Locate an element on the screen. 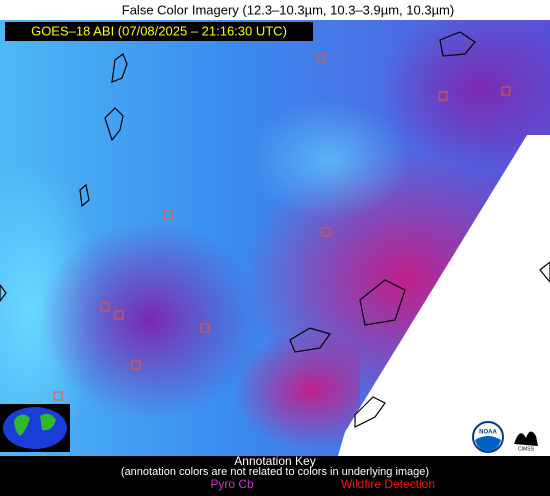 The height and width of the screenshot is (496, 550). key-item: Pyro Cb is located at coordinates (232, 484).